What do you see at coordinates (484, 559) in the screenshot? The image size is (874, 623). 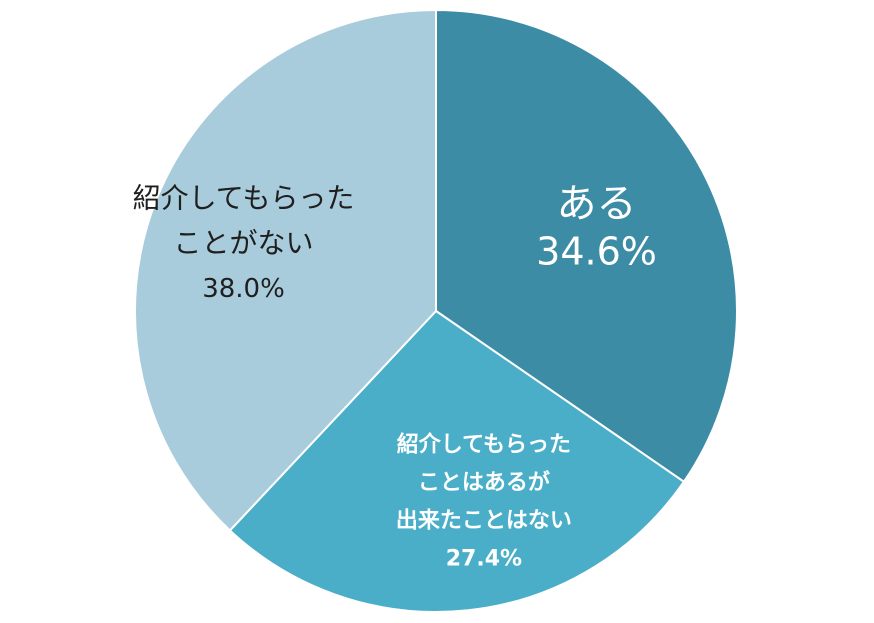 I see `slice-value-label: 27.4%` at bounding box center [484, 559].